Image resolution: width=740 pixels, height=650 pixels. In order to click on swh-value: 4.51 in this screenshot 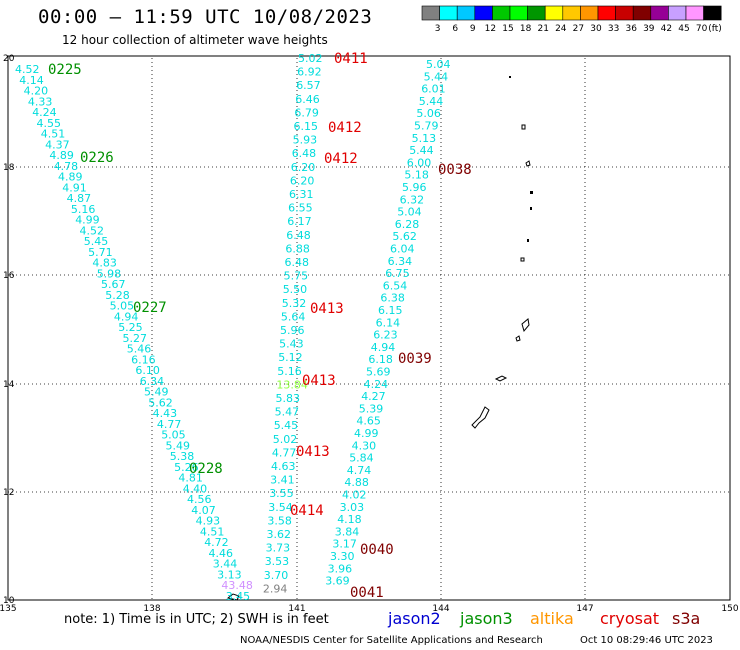, I will do `click(212, 531)`.